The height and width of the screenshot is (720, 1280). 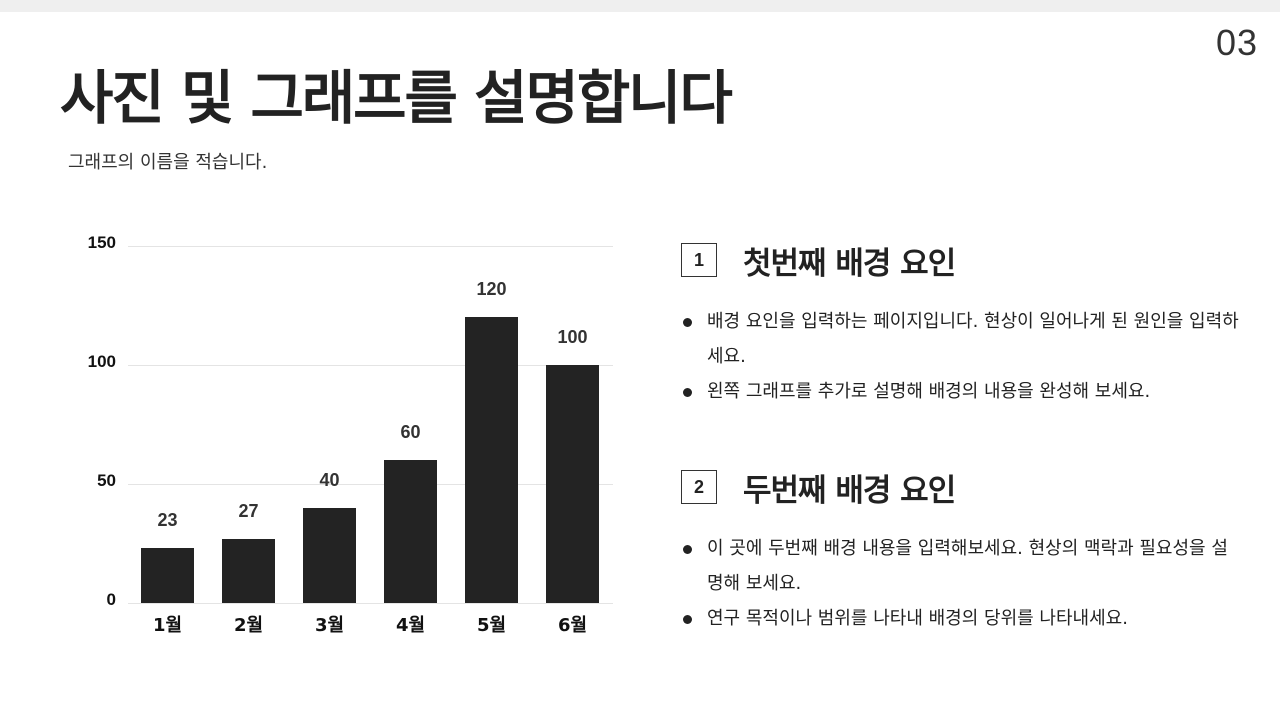 I want to click on section-number-badge: 1, so click(x=699, y=260).